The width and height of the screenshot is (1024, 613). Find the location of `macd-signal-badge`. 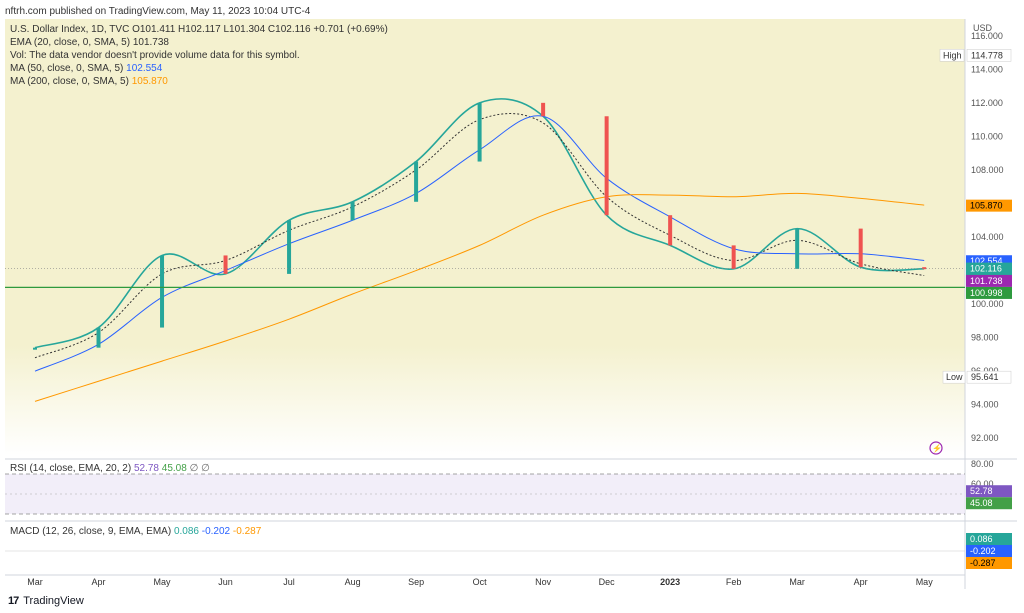

macd-signal-badge is located at coordinates (989, 563).